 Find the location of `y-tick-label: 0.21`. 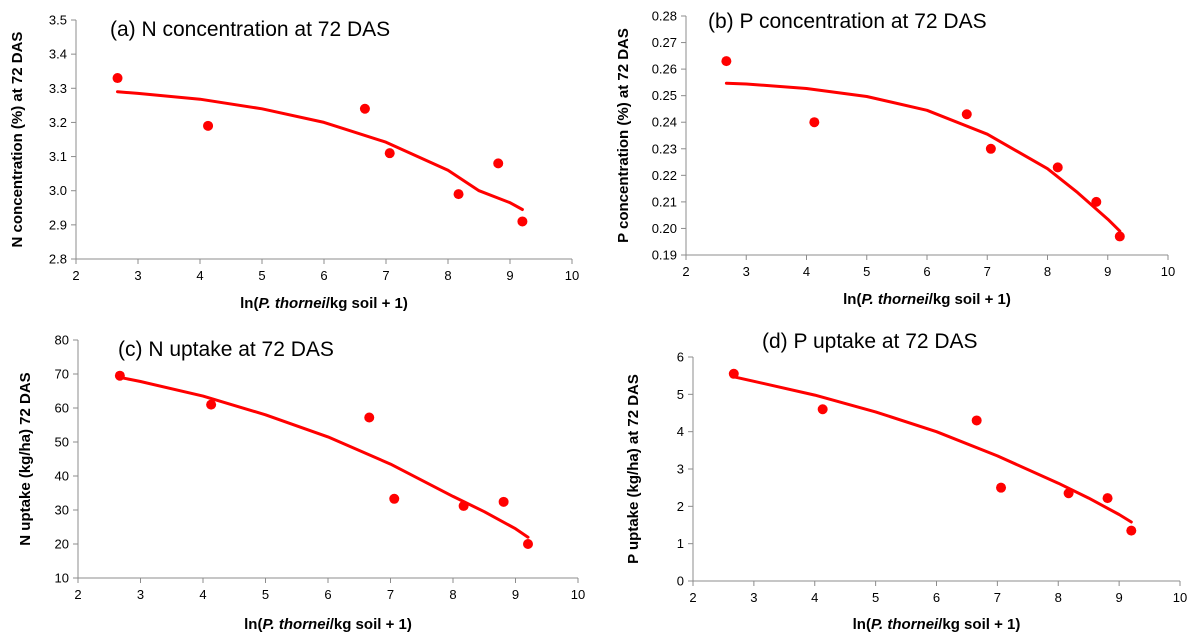

y-tick-label: 0.21 is located at coordinates (664, 201).